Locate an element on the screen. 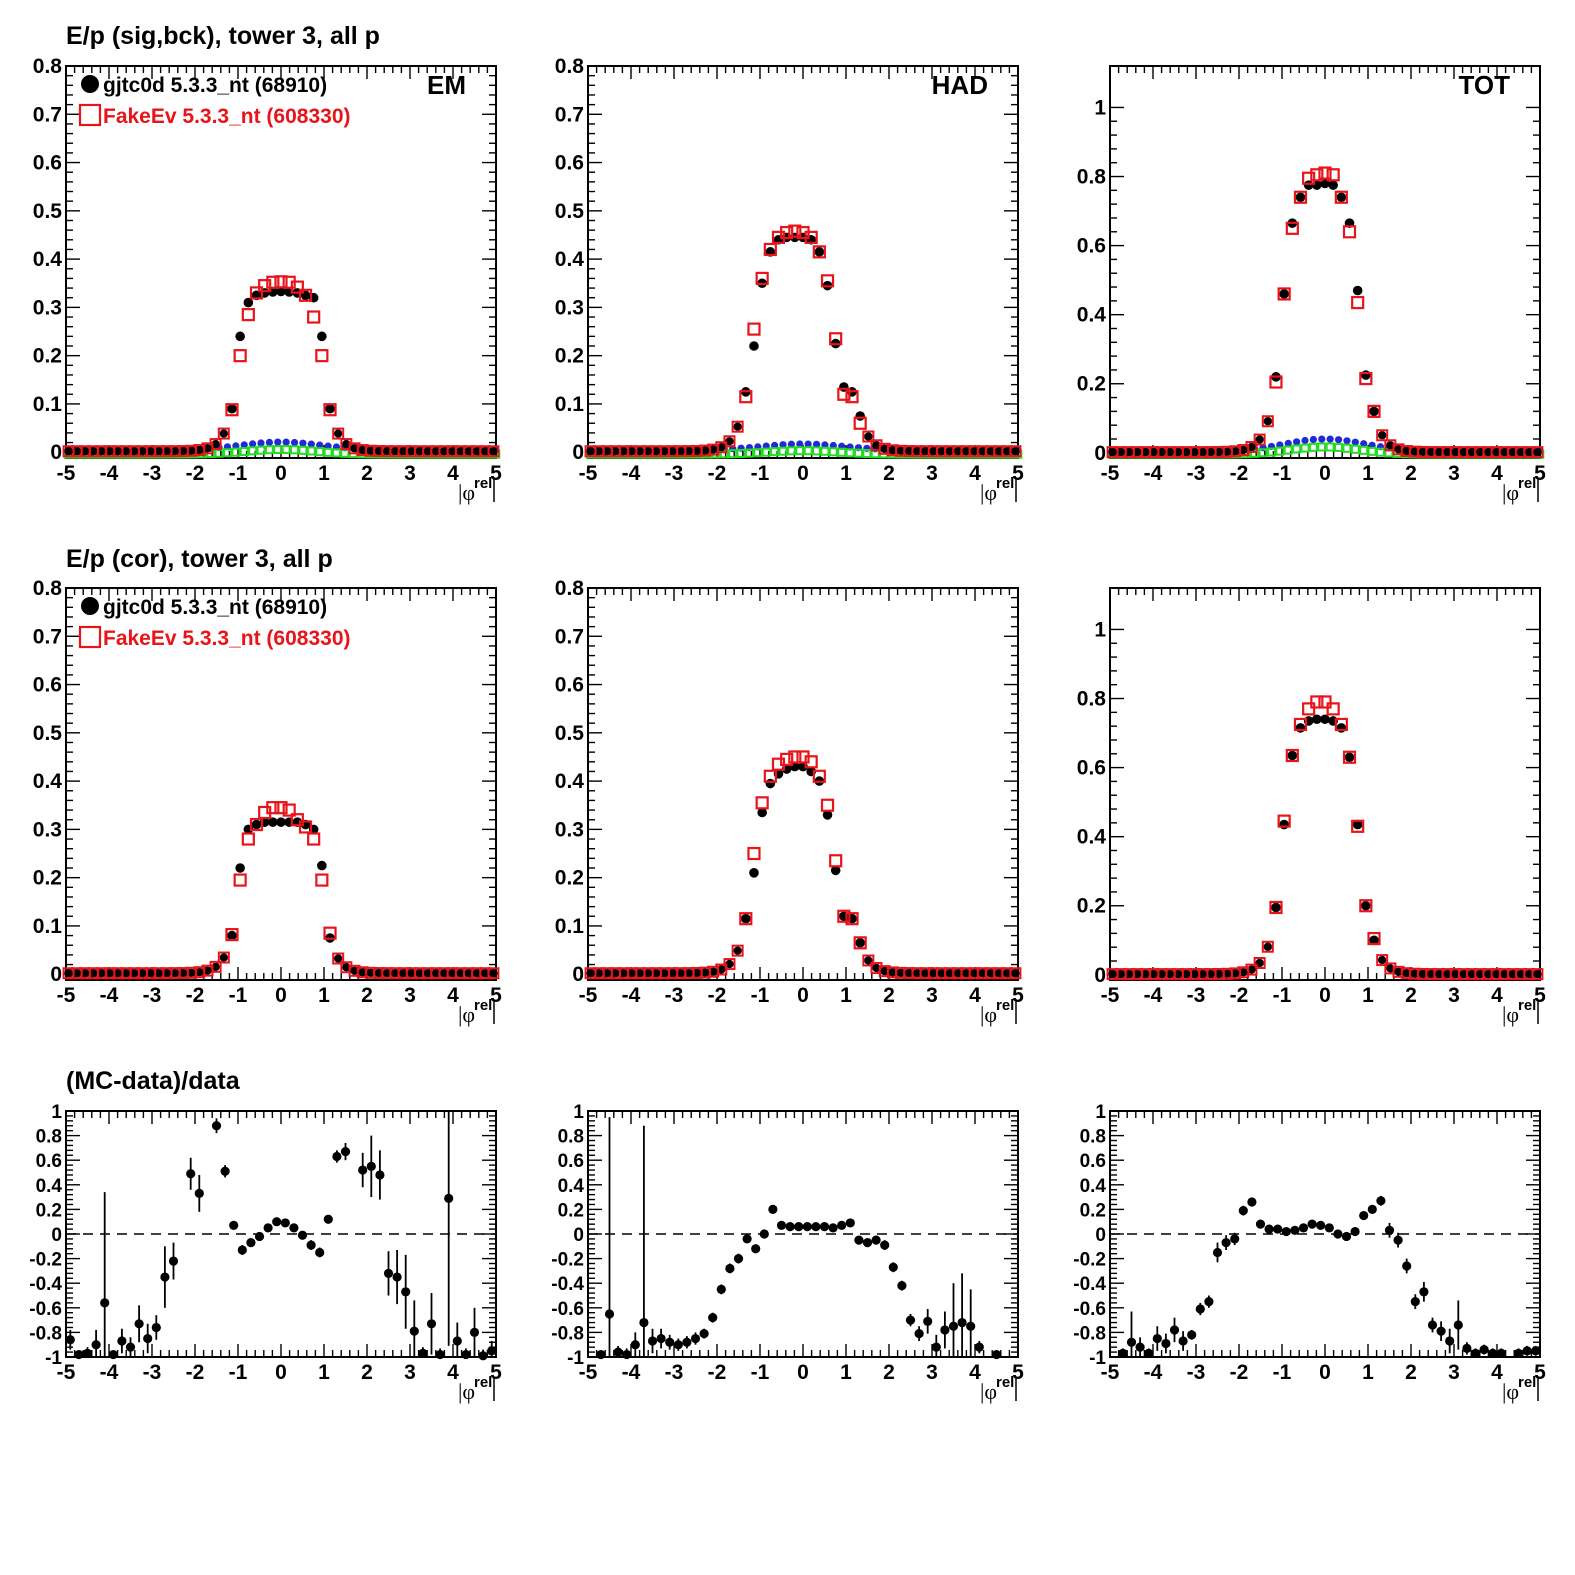  x-tick-label: 2 is located at coordinates (889, 1372).